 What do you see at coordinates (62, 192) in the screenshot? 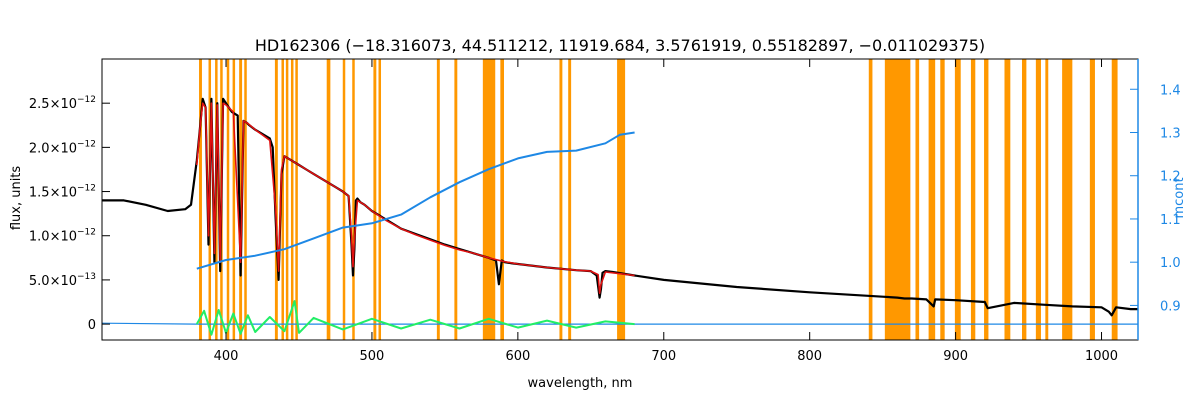
I see `y-tick-label: 1.5×10⁻¹²` at bounding box center [62, 192].